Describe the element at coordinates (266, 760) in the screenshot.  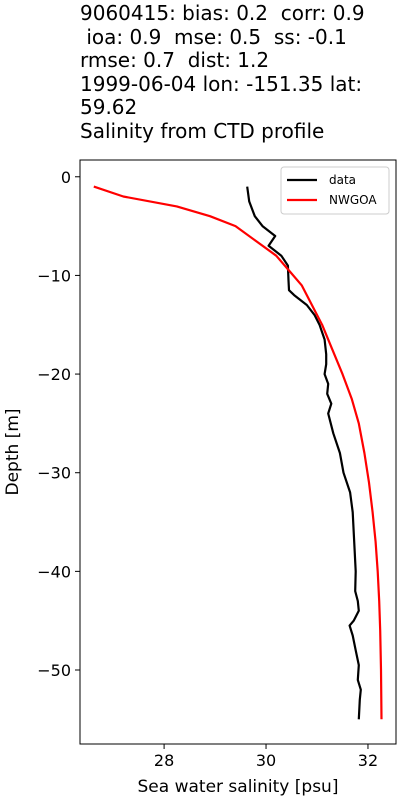
I see `x-tick-label: 30` at that location.